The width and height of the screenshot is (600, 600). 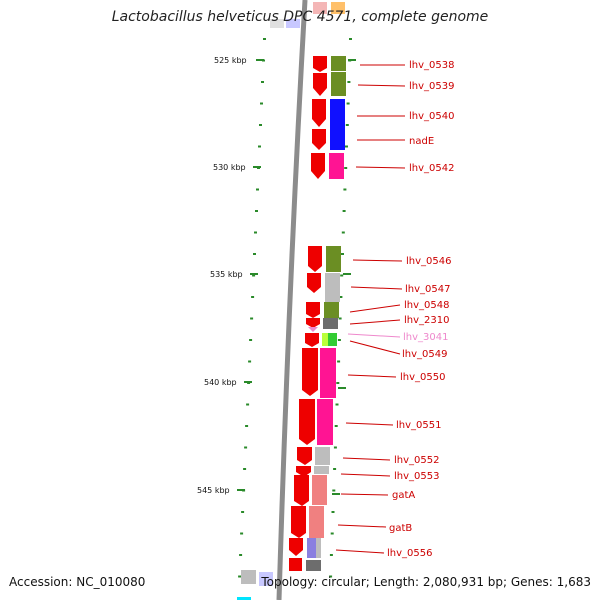 I want to click on accession-text: Accession: NC_010080, so click(x=77, y=582).